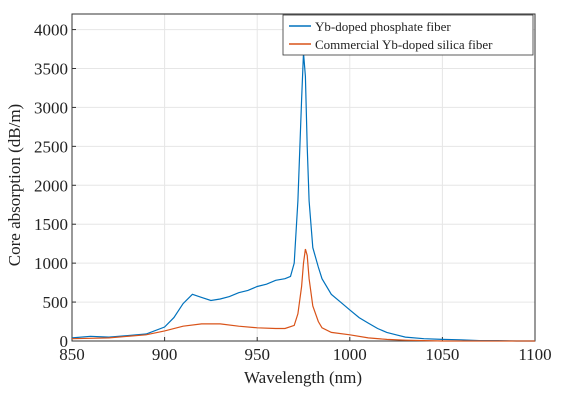 This screenshot has height=396, width=563. What do you see at coordinates (383, 26) in the screenshot?
I see `legend-label: Yb-doped phosphate fiber` at bounding box center [383, 26].